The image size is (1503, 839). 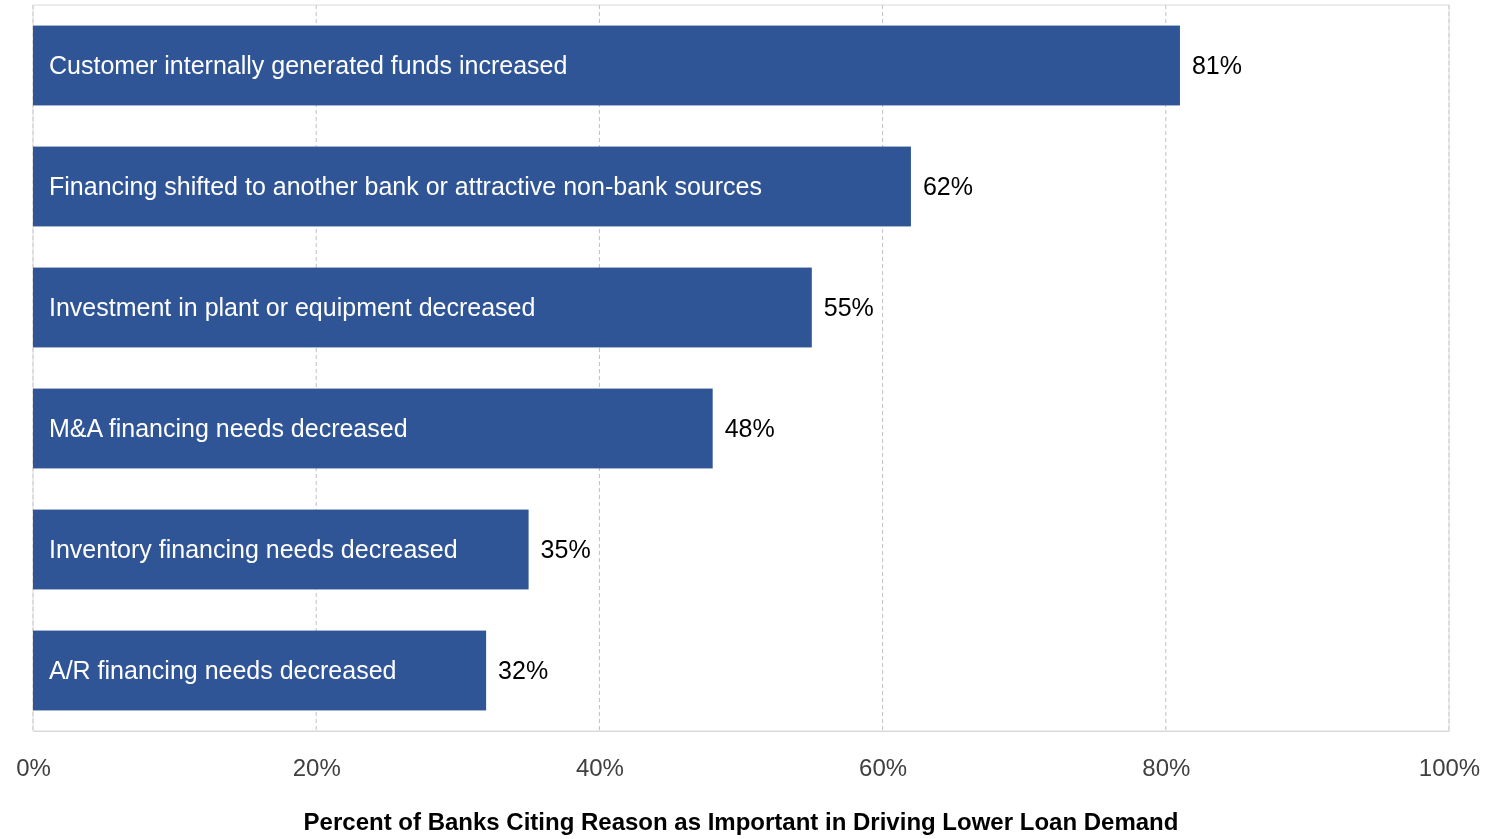 I want to click on x-tick-label: 40%, so click(x=599, y=768).